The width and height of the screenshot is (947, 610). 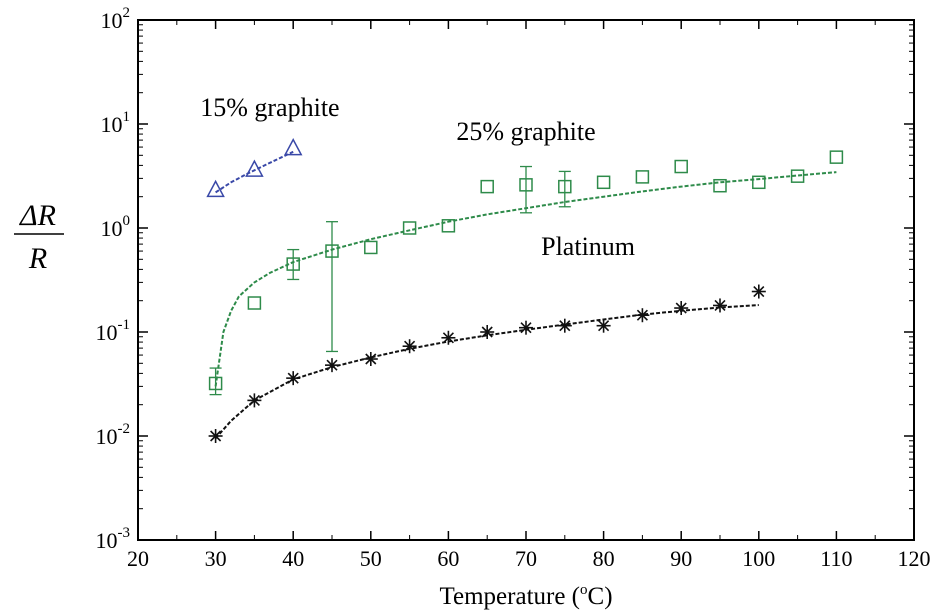 What do you see at coordinates (758, 558) in the screenshot?
I see `x-tick-label: 100` at bounding box center [758, 558].